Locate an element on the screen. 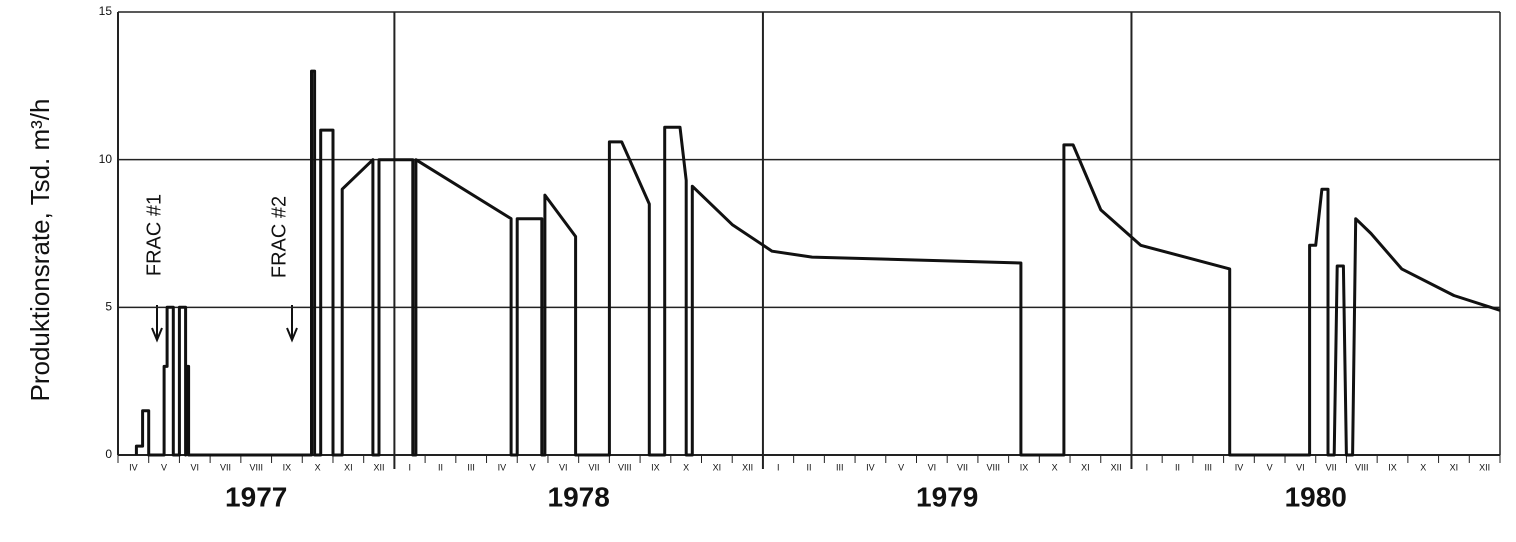  y-tick-label: 5 is located at coordinates (108, 307).